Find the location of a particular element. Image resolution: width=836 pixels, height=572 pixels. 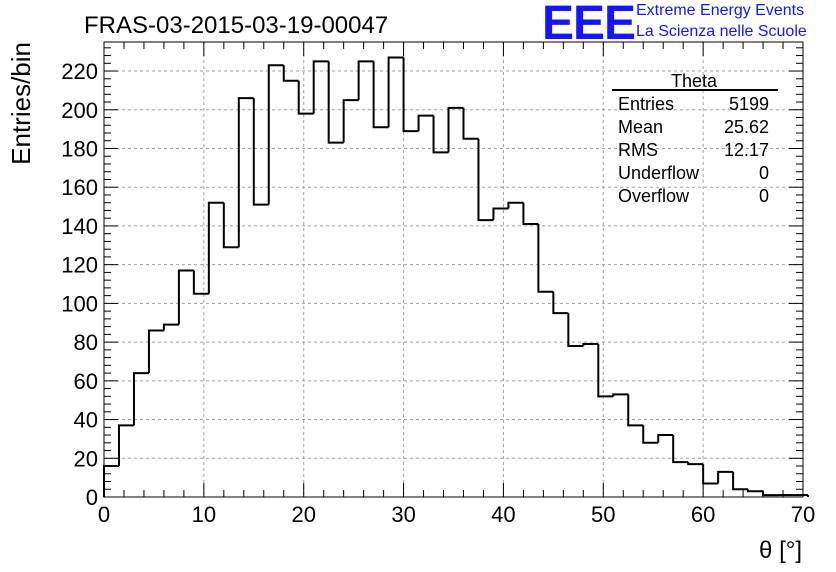

x-tick-label: 70 is located at coordinates (803, 514).